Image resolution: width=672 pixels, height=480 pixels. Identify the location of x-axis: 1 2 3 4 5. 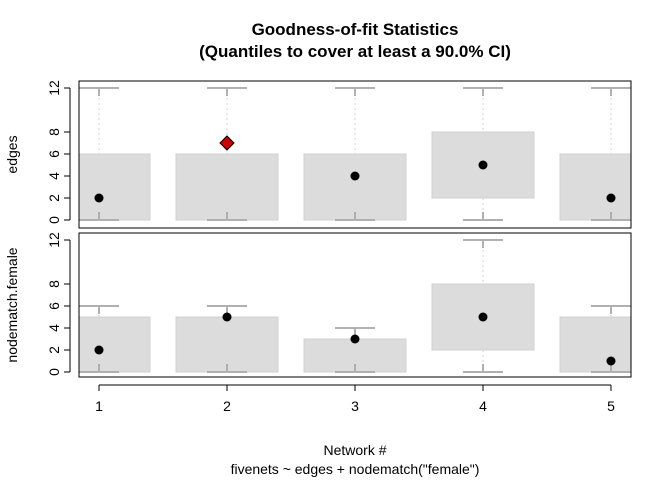
(355, 399).